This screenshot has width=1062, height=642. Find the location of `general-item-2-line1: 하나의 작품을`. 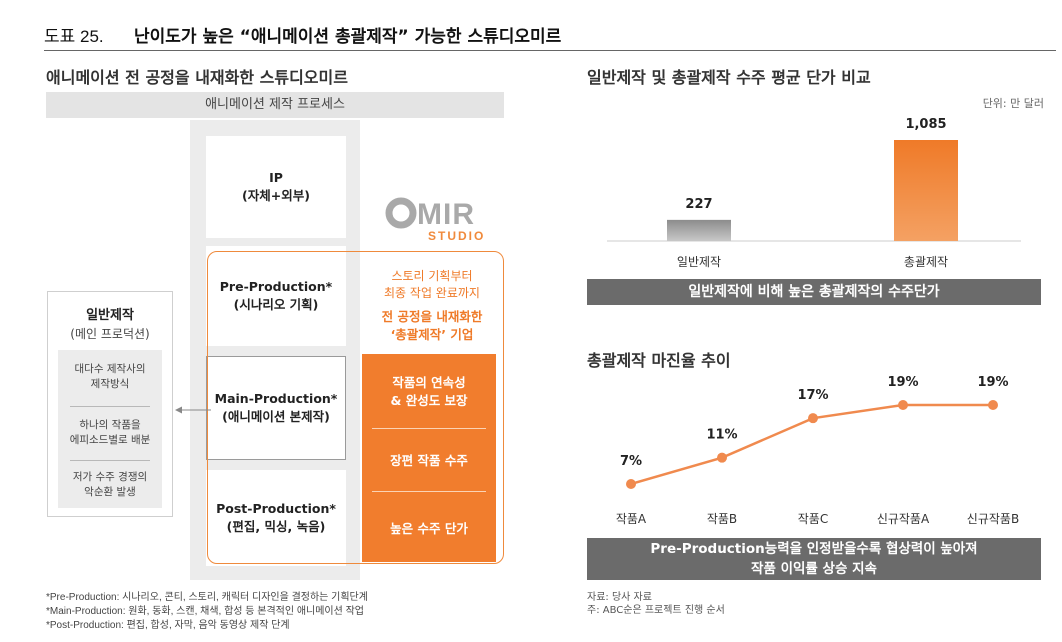

general-item-2-line1: 하나의 작품을 is located at coordinates (110, 425).